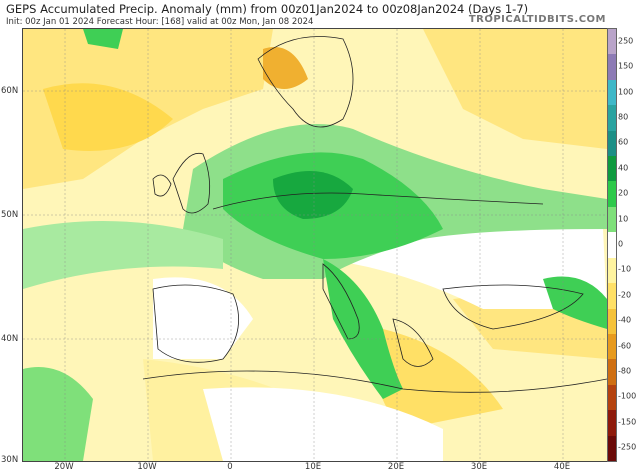 This screenshot has height=473, width=640. Describe the element at coordinates (626, 41) in the screenshot. I see `colorbar-tick-label: 250` at that location.